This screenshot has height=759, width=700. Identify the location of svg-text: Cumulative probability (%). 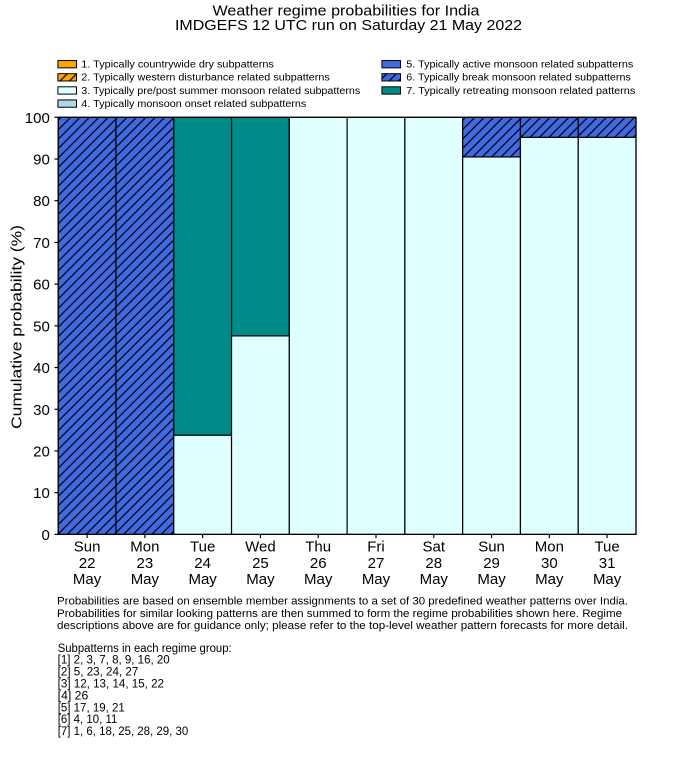
(18, 327).